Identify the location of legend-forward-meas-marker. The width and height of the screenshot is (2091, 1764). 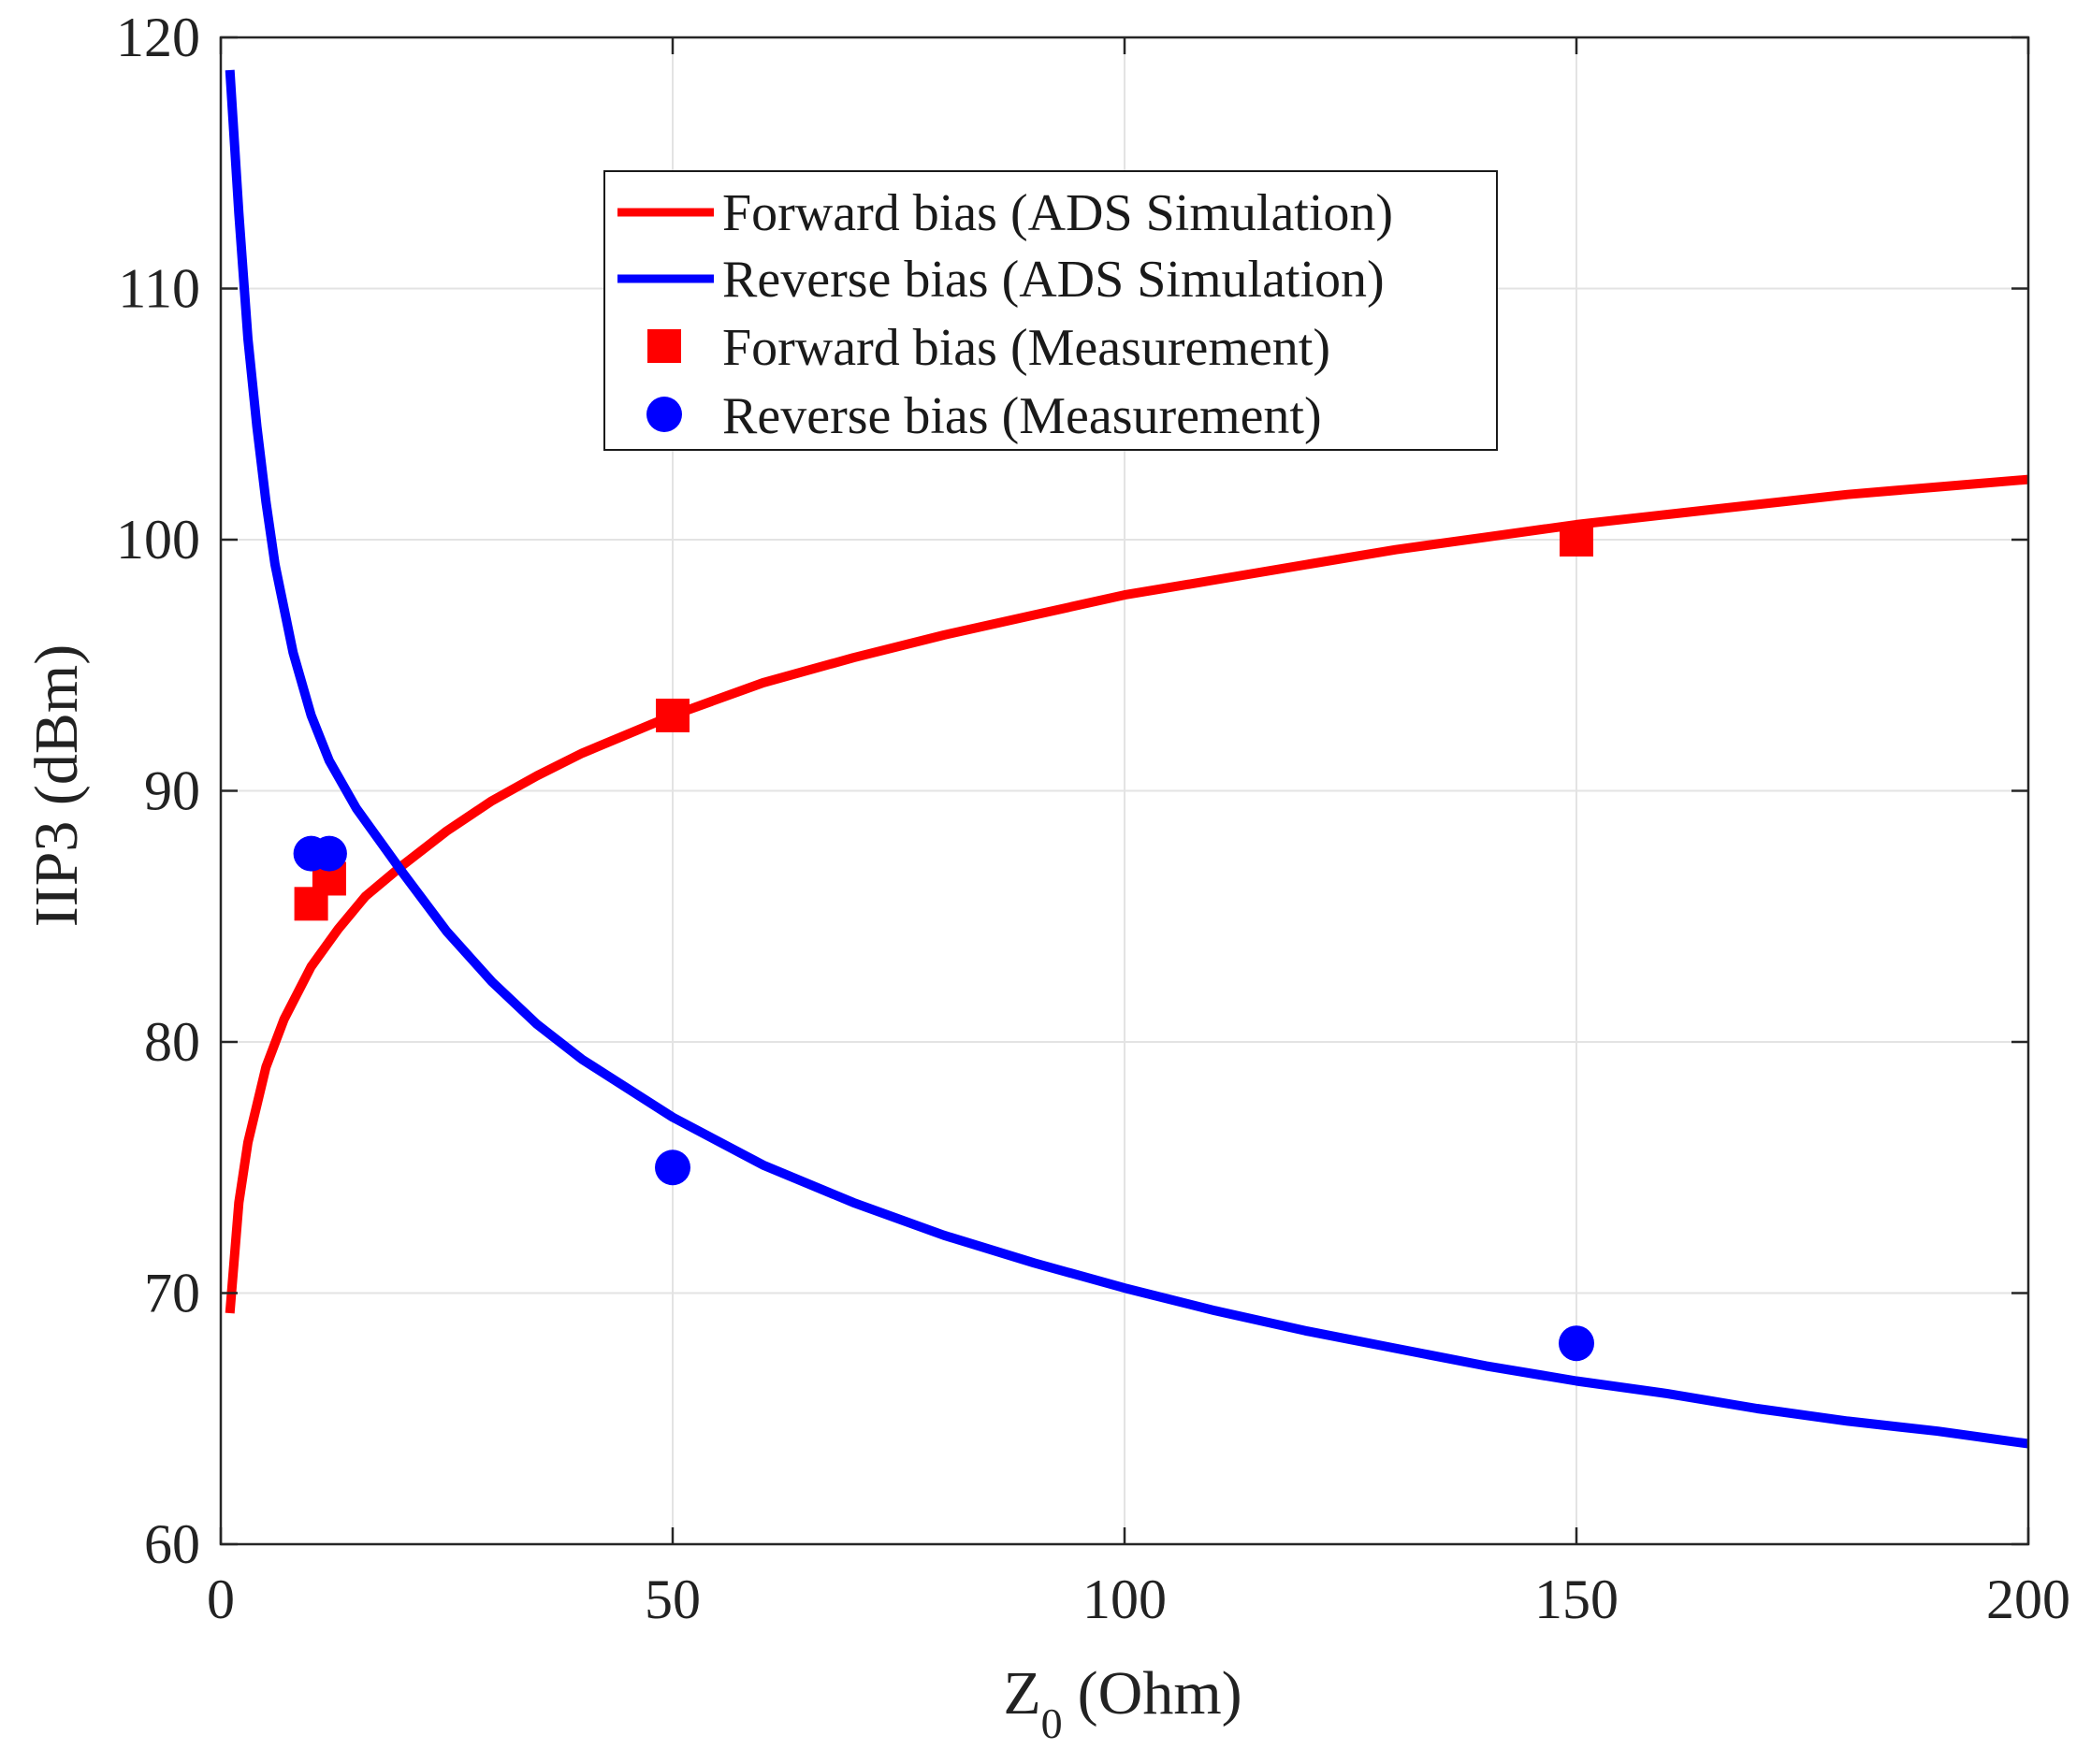
(664, 346).